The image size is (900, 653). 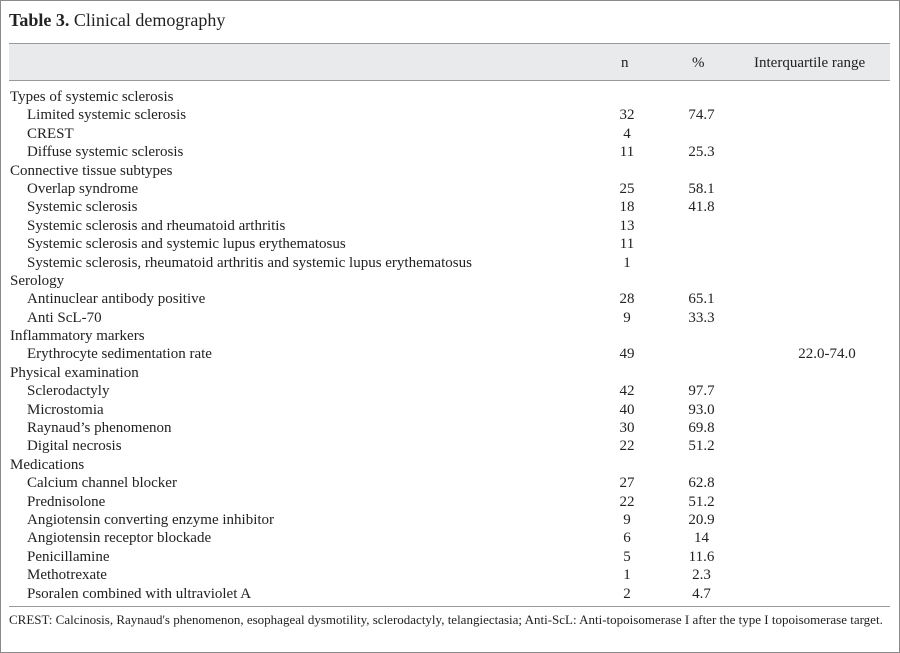 What do you see at coordinates (449, 115) in the screenshot?
I see `table-row: Limited systemic sclerosis 32 74.7` at bounding box center [449, 115].